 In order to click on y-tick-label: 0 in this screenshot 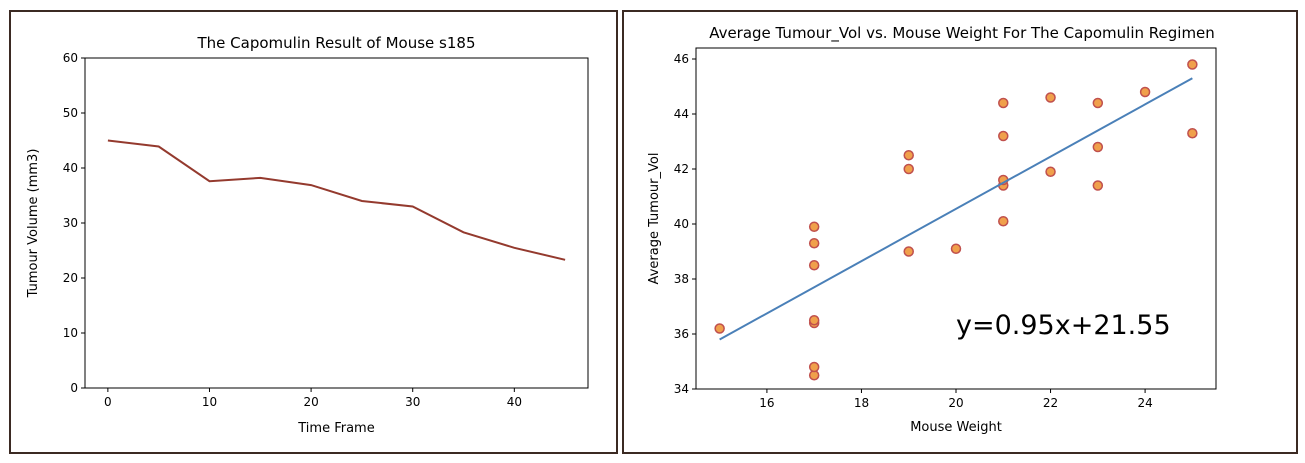, I will do `click(74, 388)`.